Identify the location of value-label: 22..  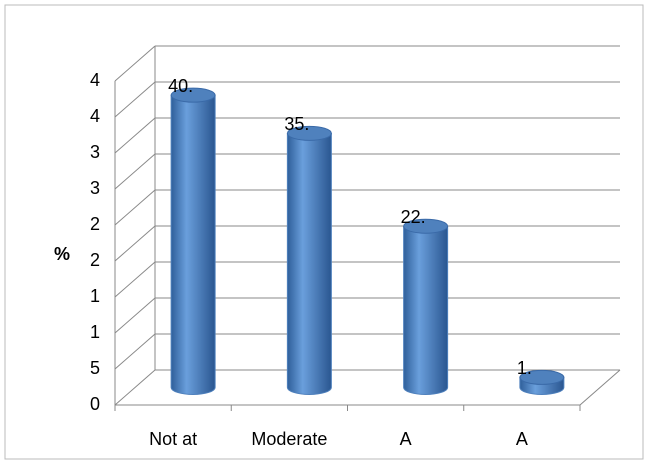
(413, 217).